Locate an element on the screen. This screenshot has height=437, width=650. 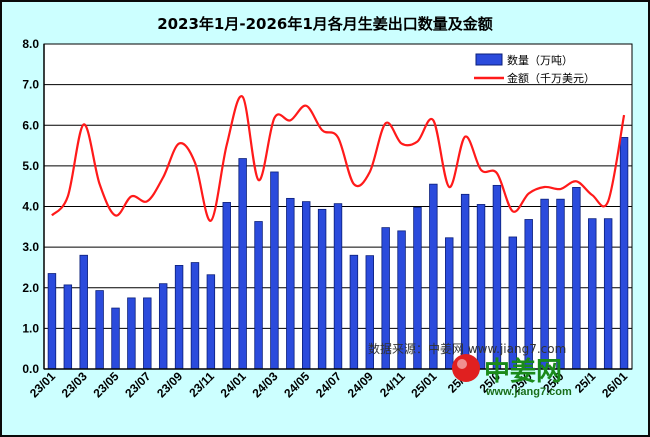
bar-24/07 is located at coordinates (338, 286).